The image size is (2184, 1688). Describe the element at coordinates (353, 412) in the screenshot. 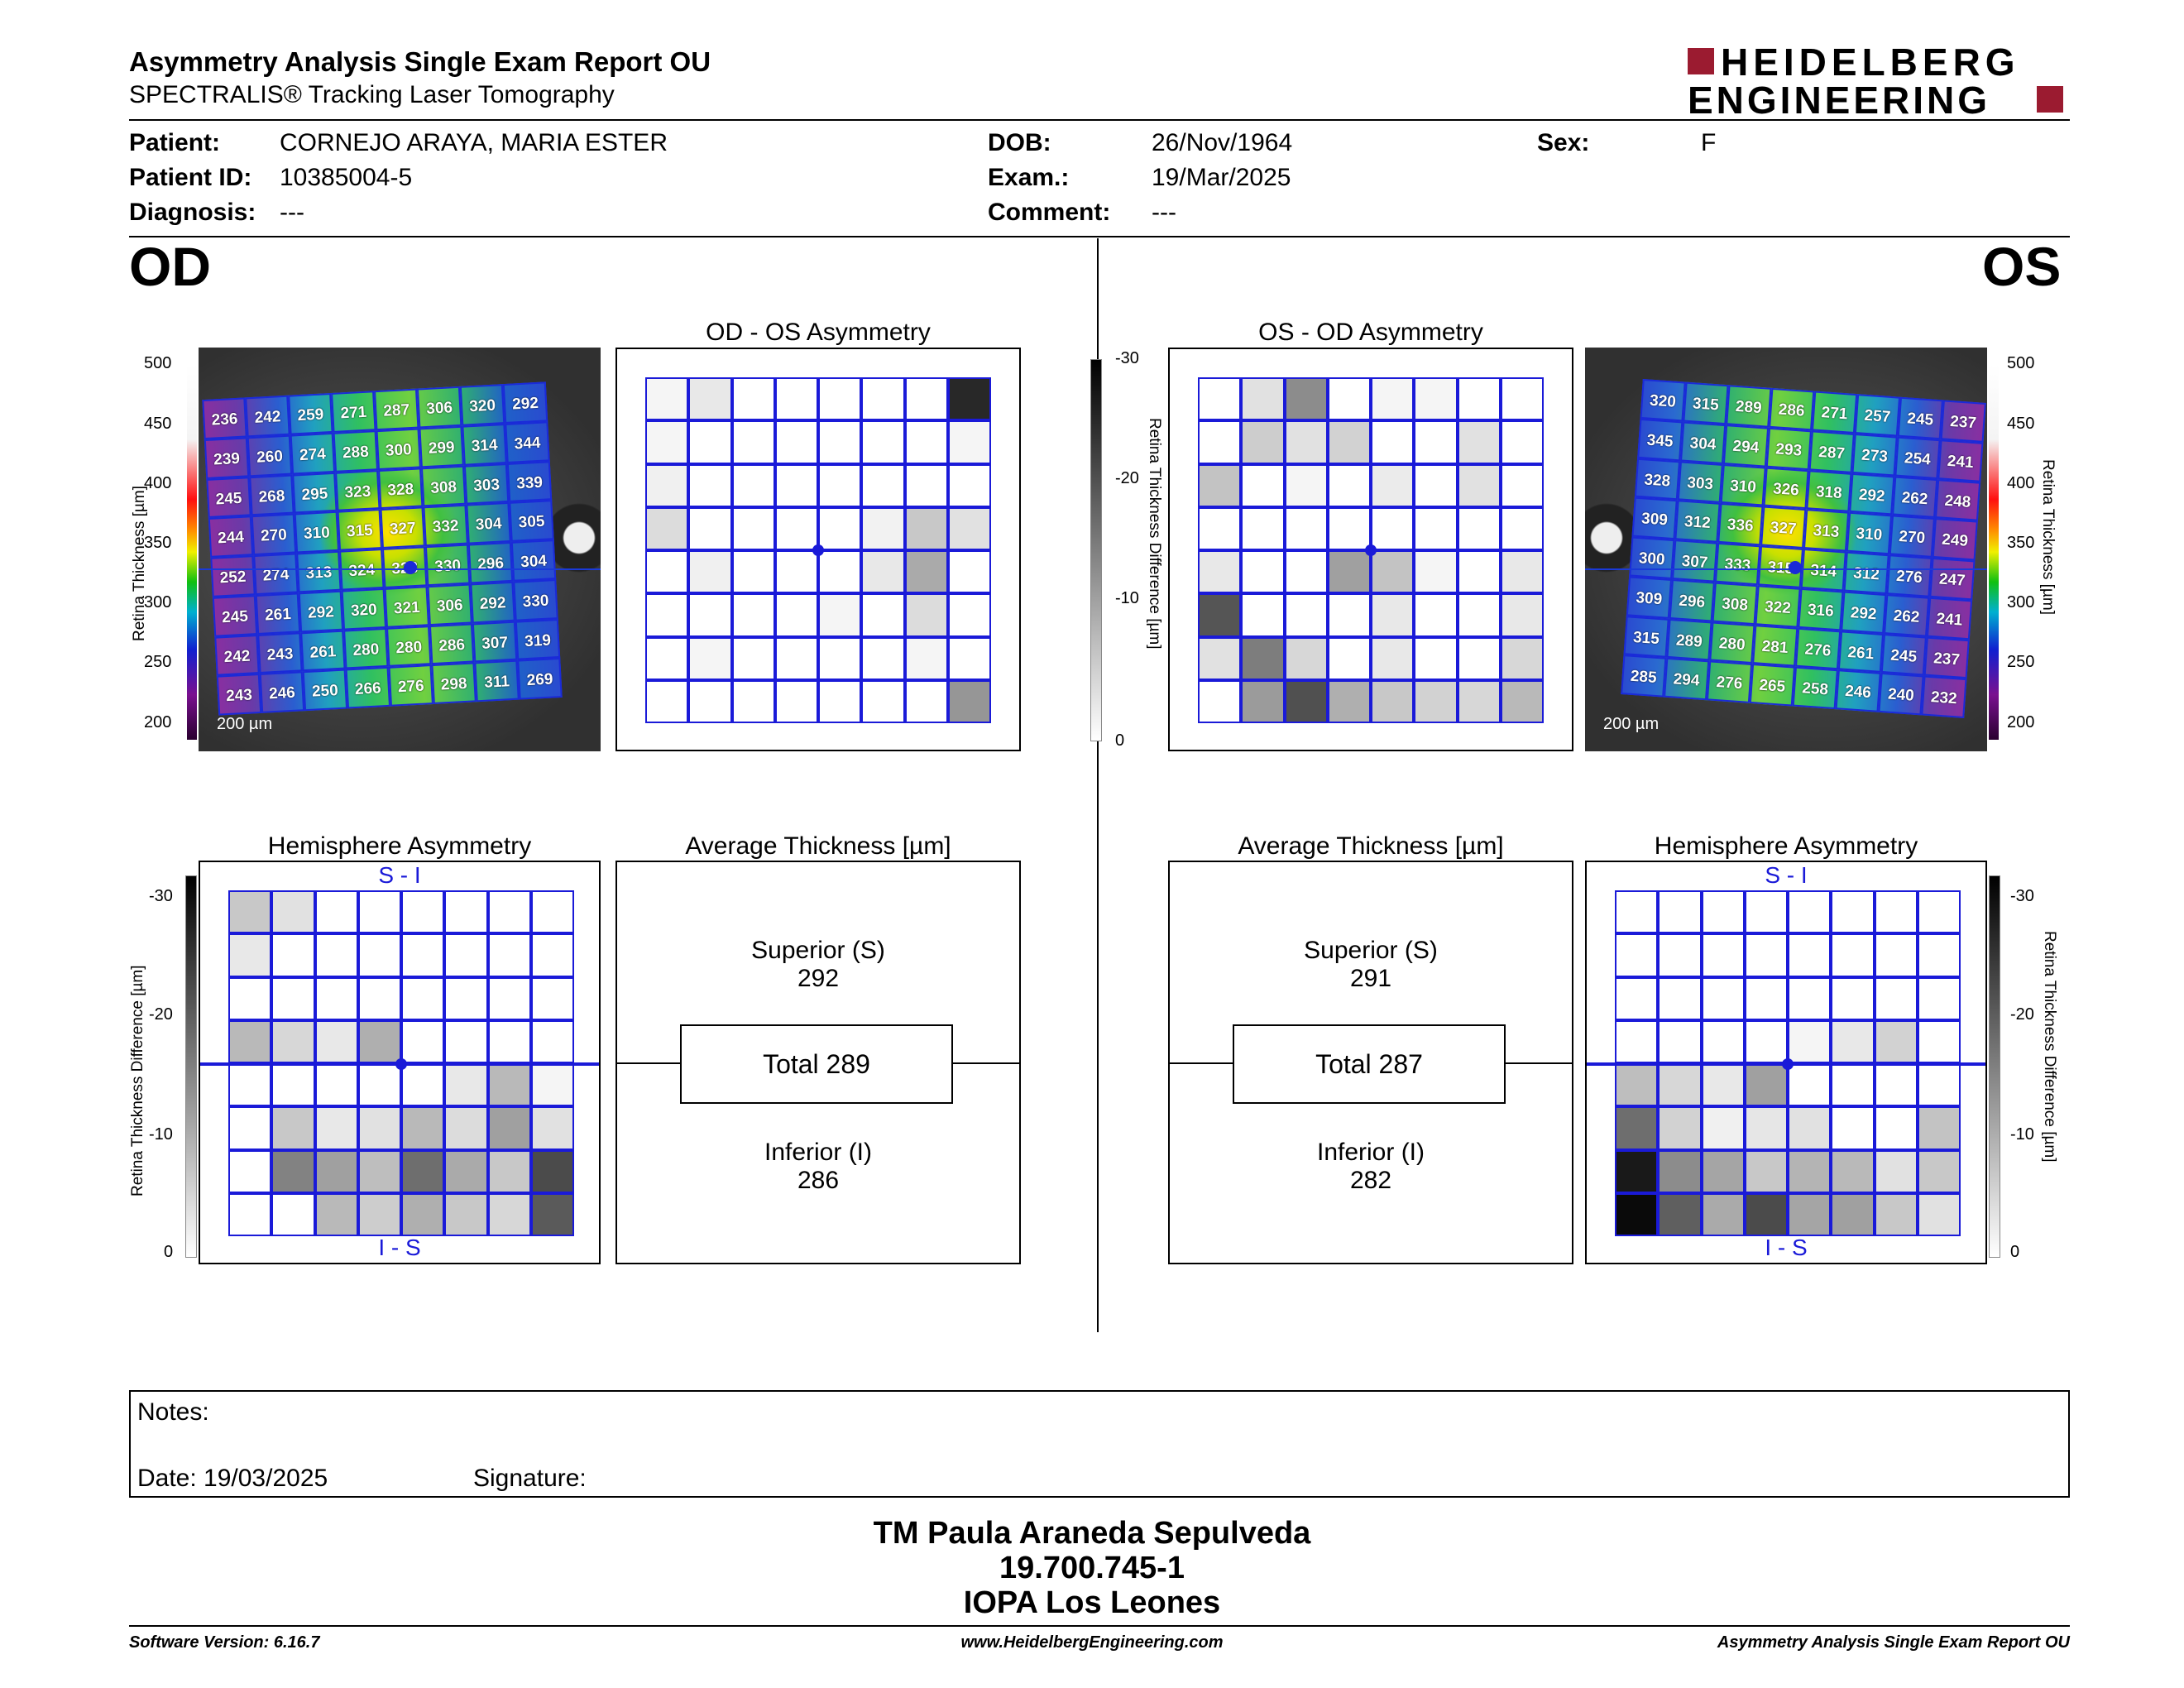

I see `od-map-cell: 271` at that location.